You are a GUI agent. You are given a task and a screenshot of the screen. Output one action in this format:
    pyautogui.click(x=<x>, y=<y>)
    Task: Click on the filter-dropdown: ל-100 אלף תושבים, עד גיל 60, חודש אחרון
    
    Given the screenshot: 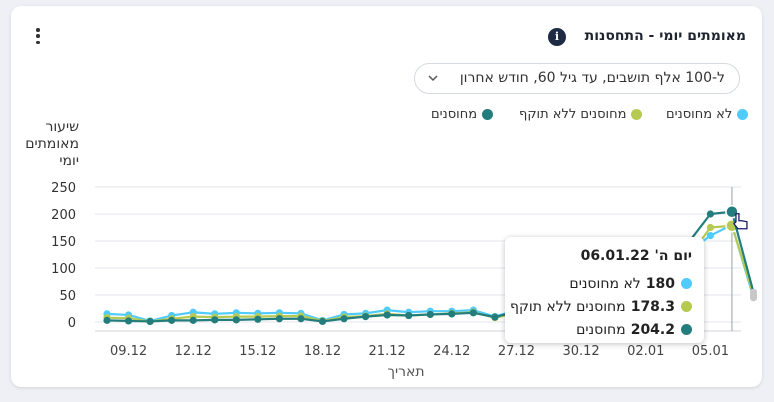 What is the action you would take?
    pyautogui.click(x=577, y=78)
    